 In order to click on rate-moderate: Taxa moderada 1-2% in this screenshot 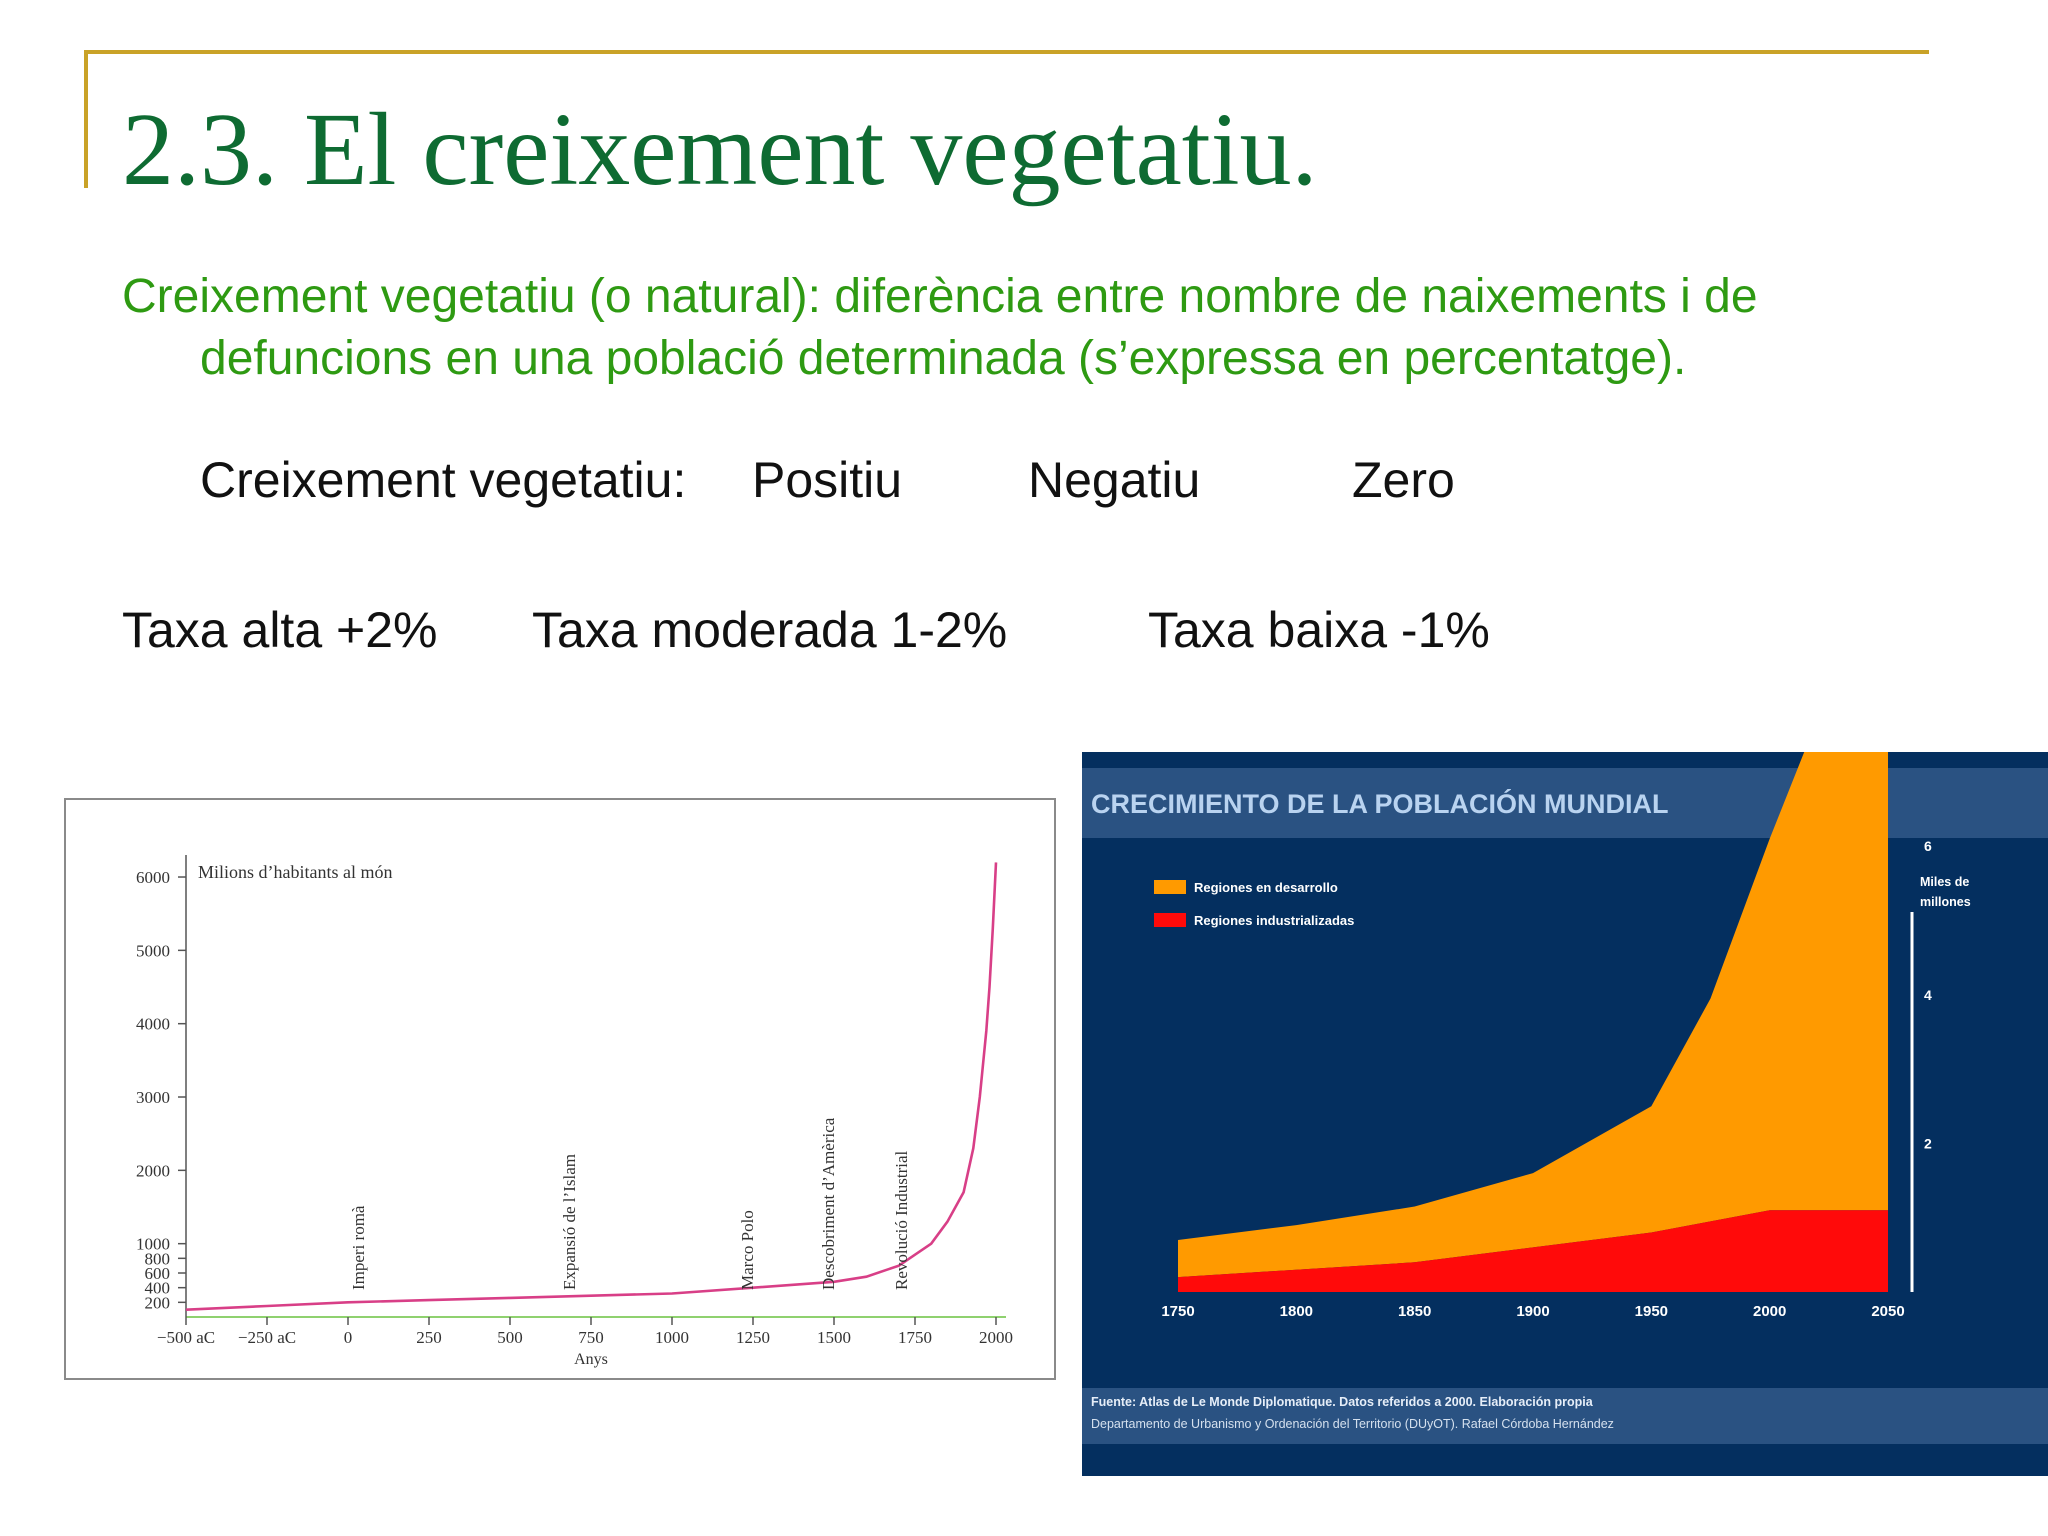, I will do `click(770, 630)`.